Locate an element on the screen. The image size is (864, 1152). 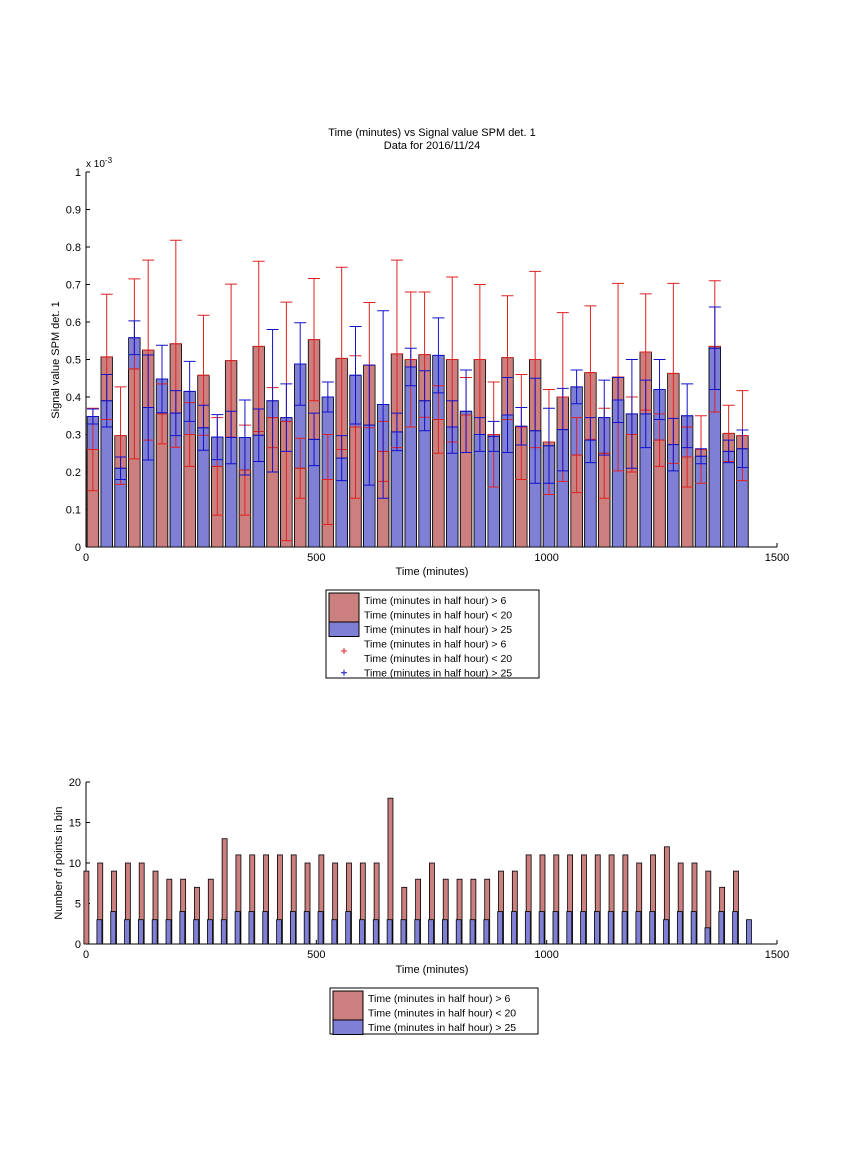
chart1-y-tick-label: 0.2 is located at coordinates (73, 473).